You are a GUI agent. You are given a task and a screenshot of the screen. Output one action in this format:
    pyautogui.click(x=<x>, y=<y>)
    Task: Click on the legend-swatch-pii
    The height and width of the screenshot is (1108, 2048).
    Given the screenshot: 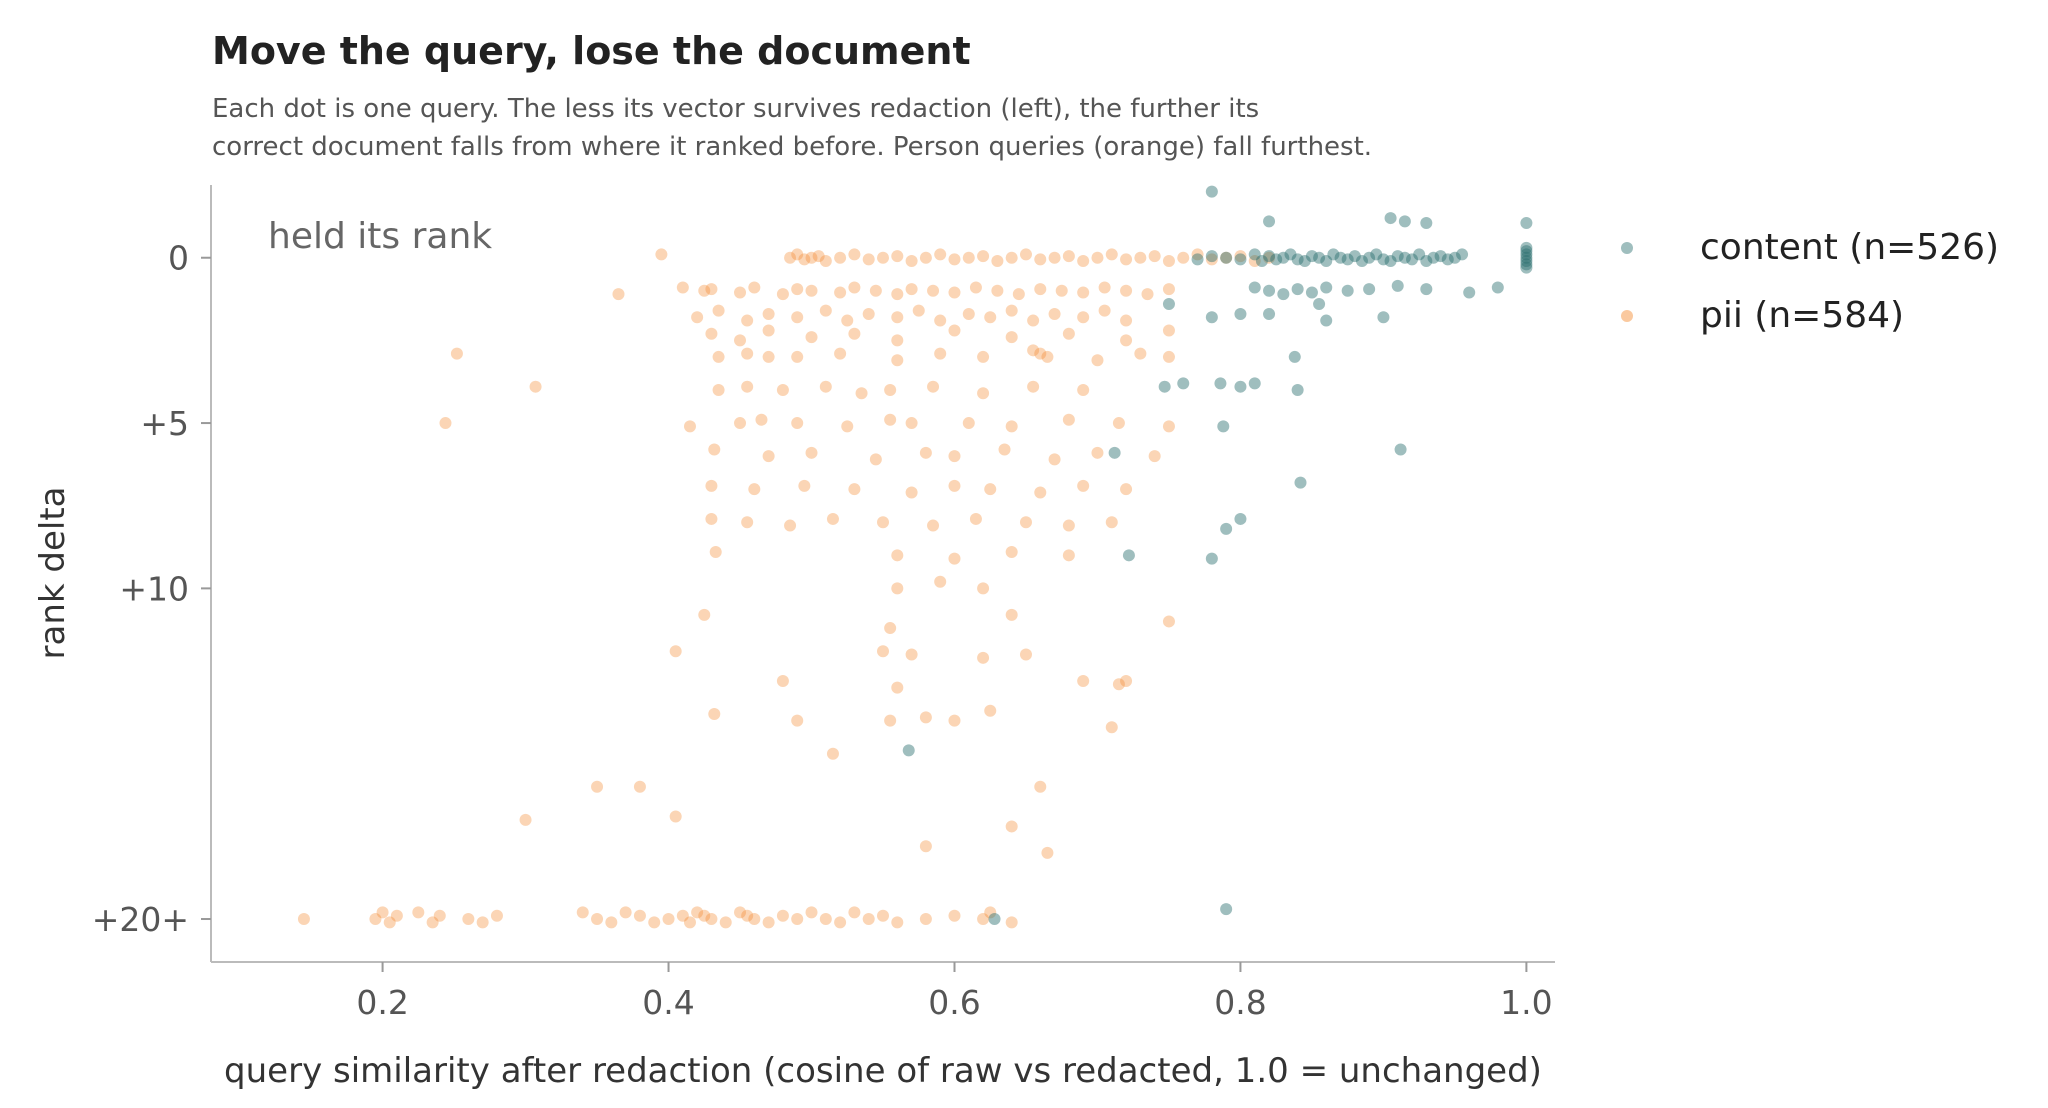 What is the action you would take?
    pyautogui.click(x=1627, y=316)
    